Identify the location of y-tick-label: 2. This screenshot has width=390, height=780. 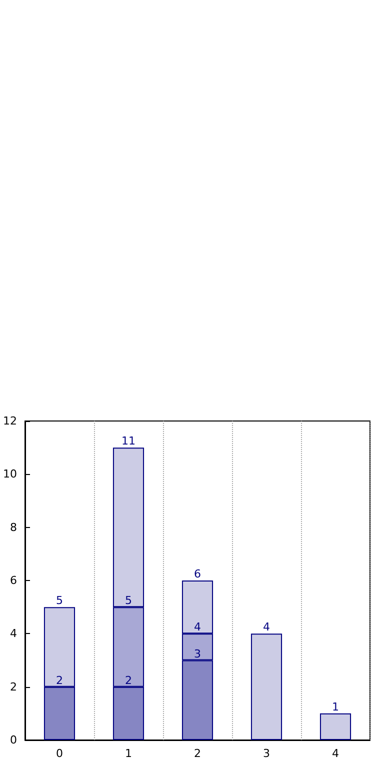
(13, 687).